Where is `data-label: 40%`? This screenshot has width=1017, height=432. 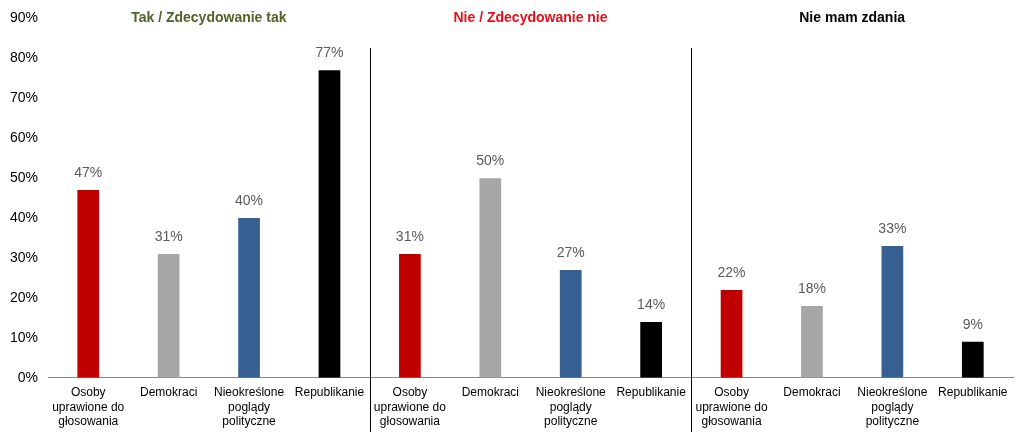 data-label: 40% is located at coordinates (249, 199).